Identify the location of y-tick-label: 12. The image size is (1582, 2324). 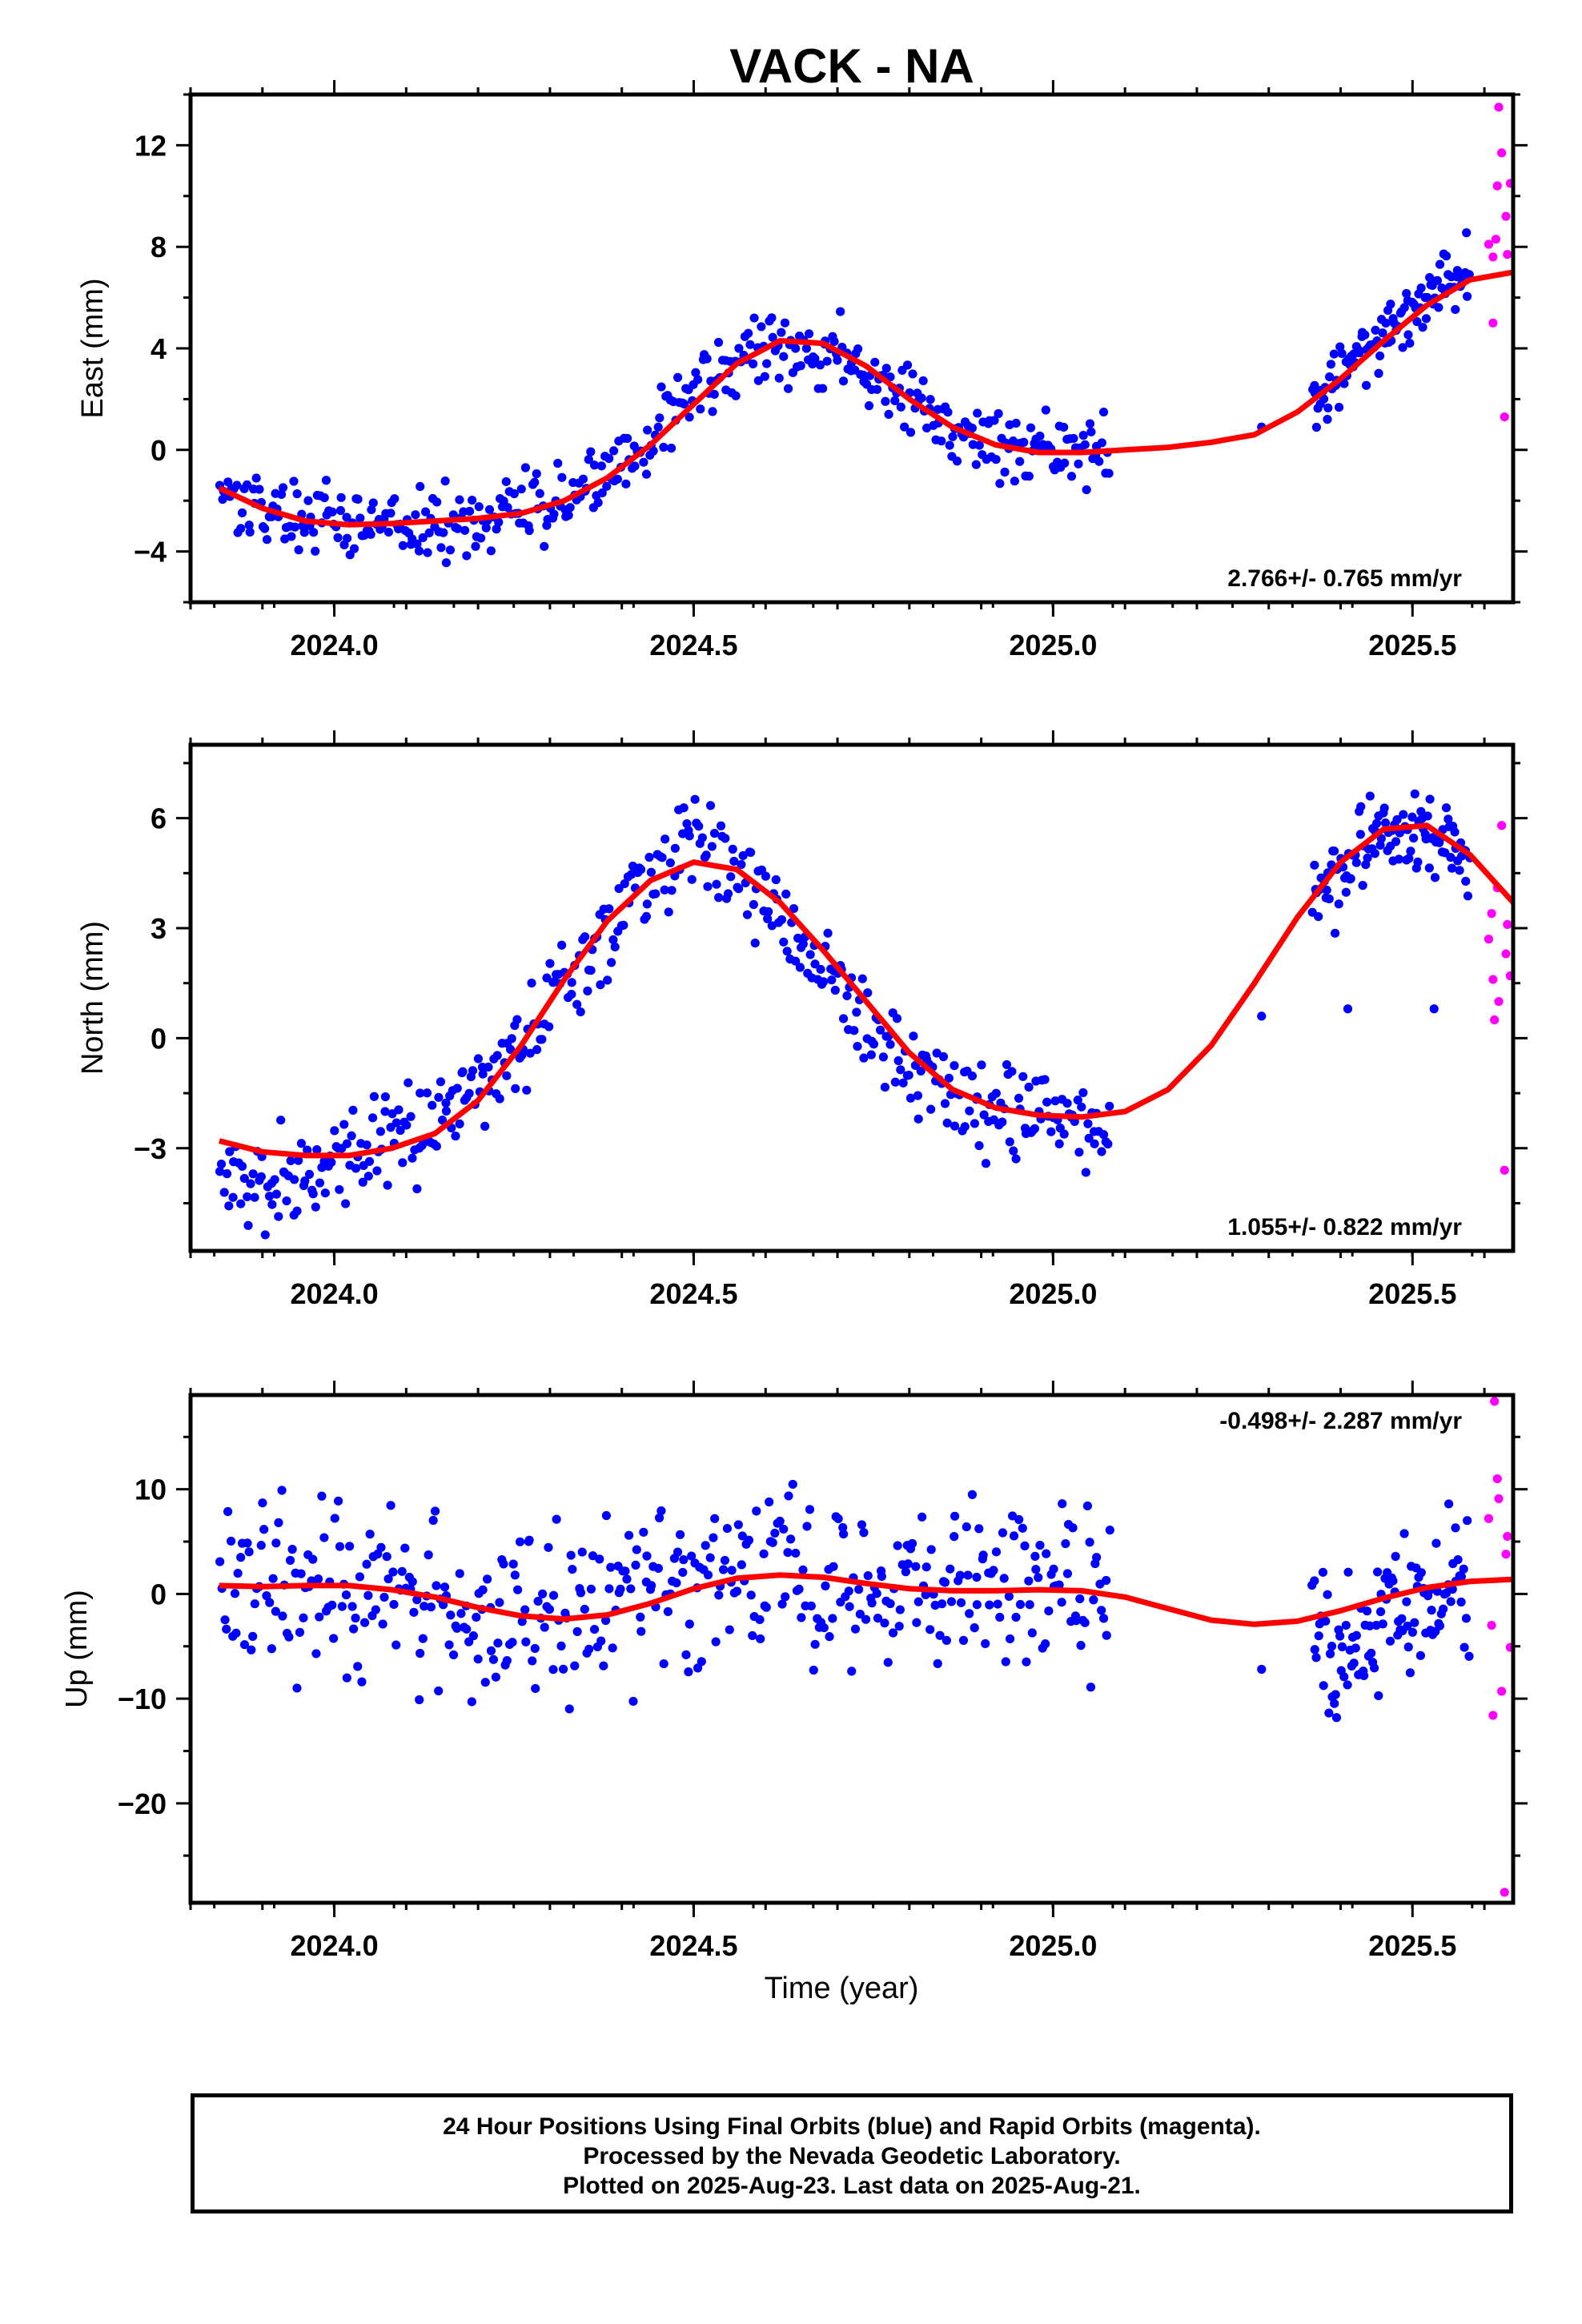
(151, 145).